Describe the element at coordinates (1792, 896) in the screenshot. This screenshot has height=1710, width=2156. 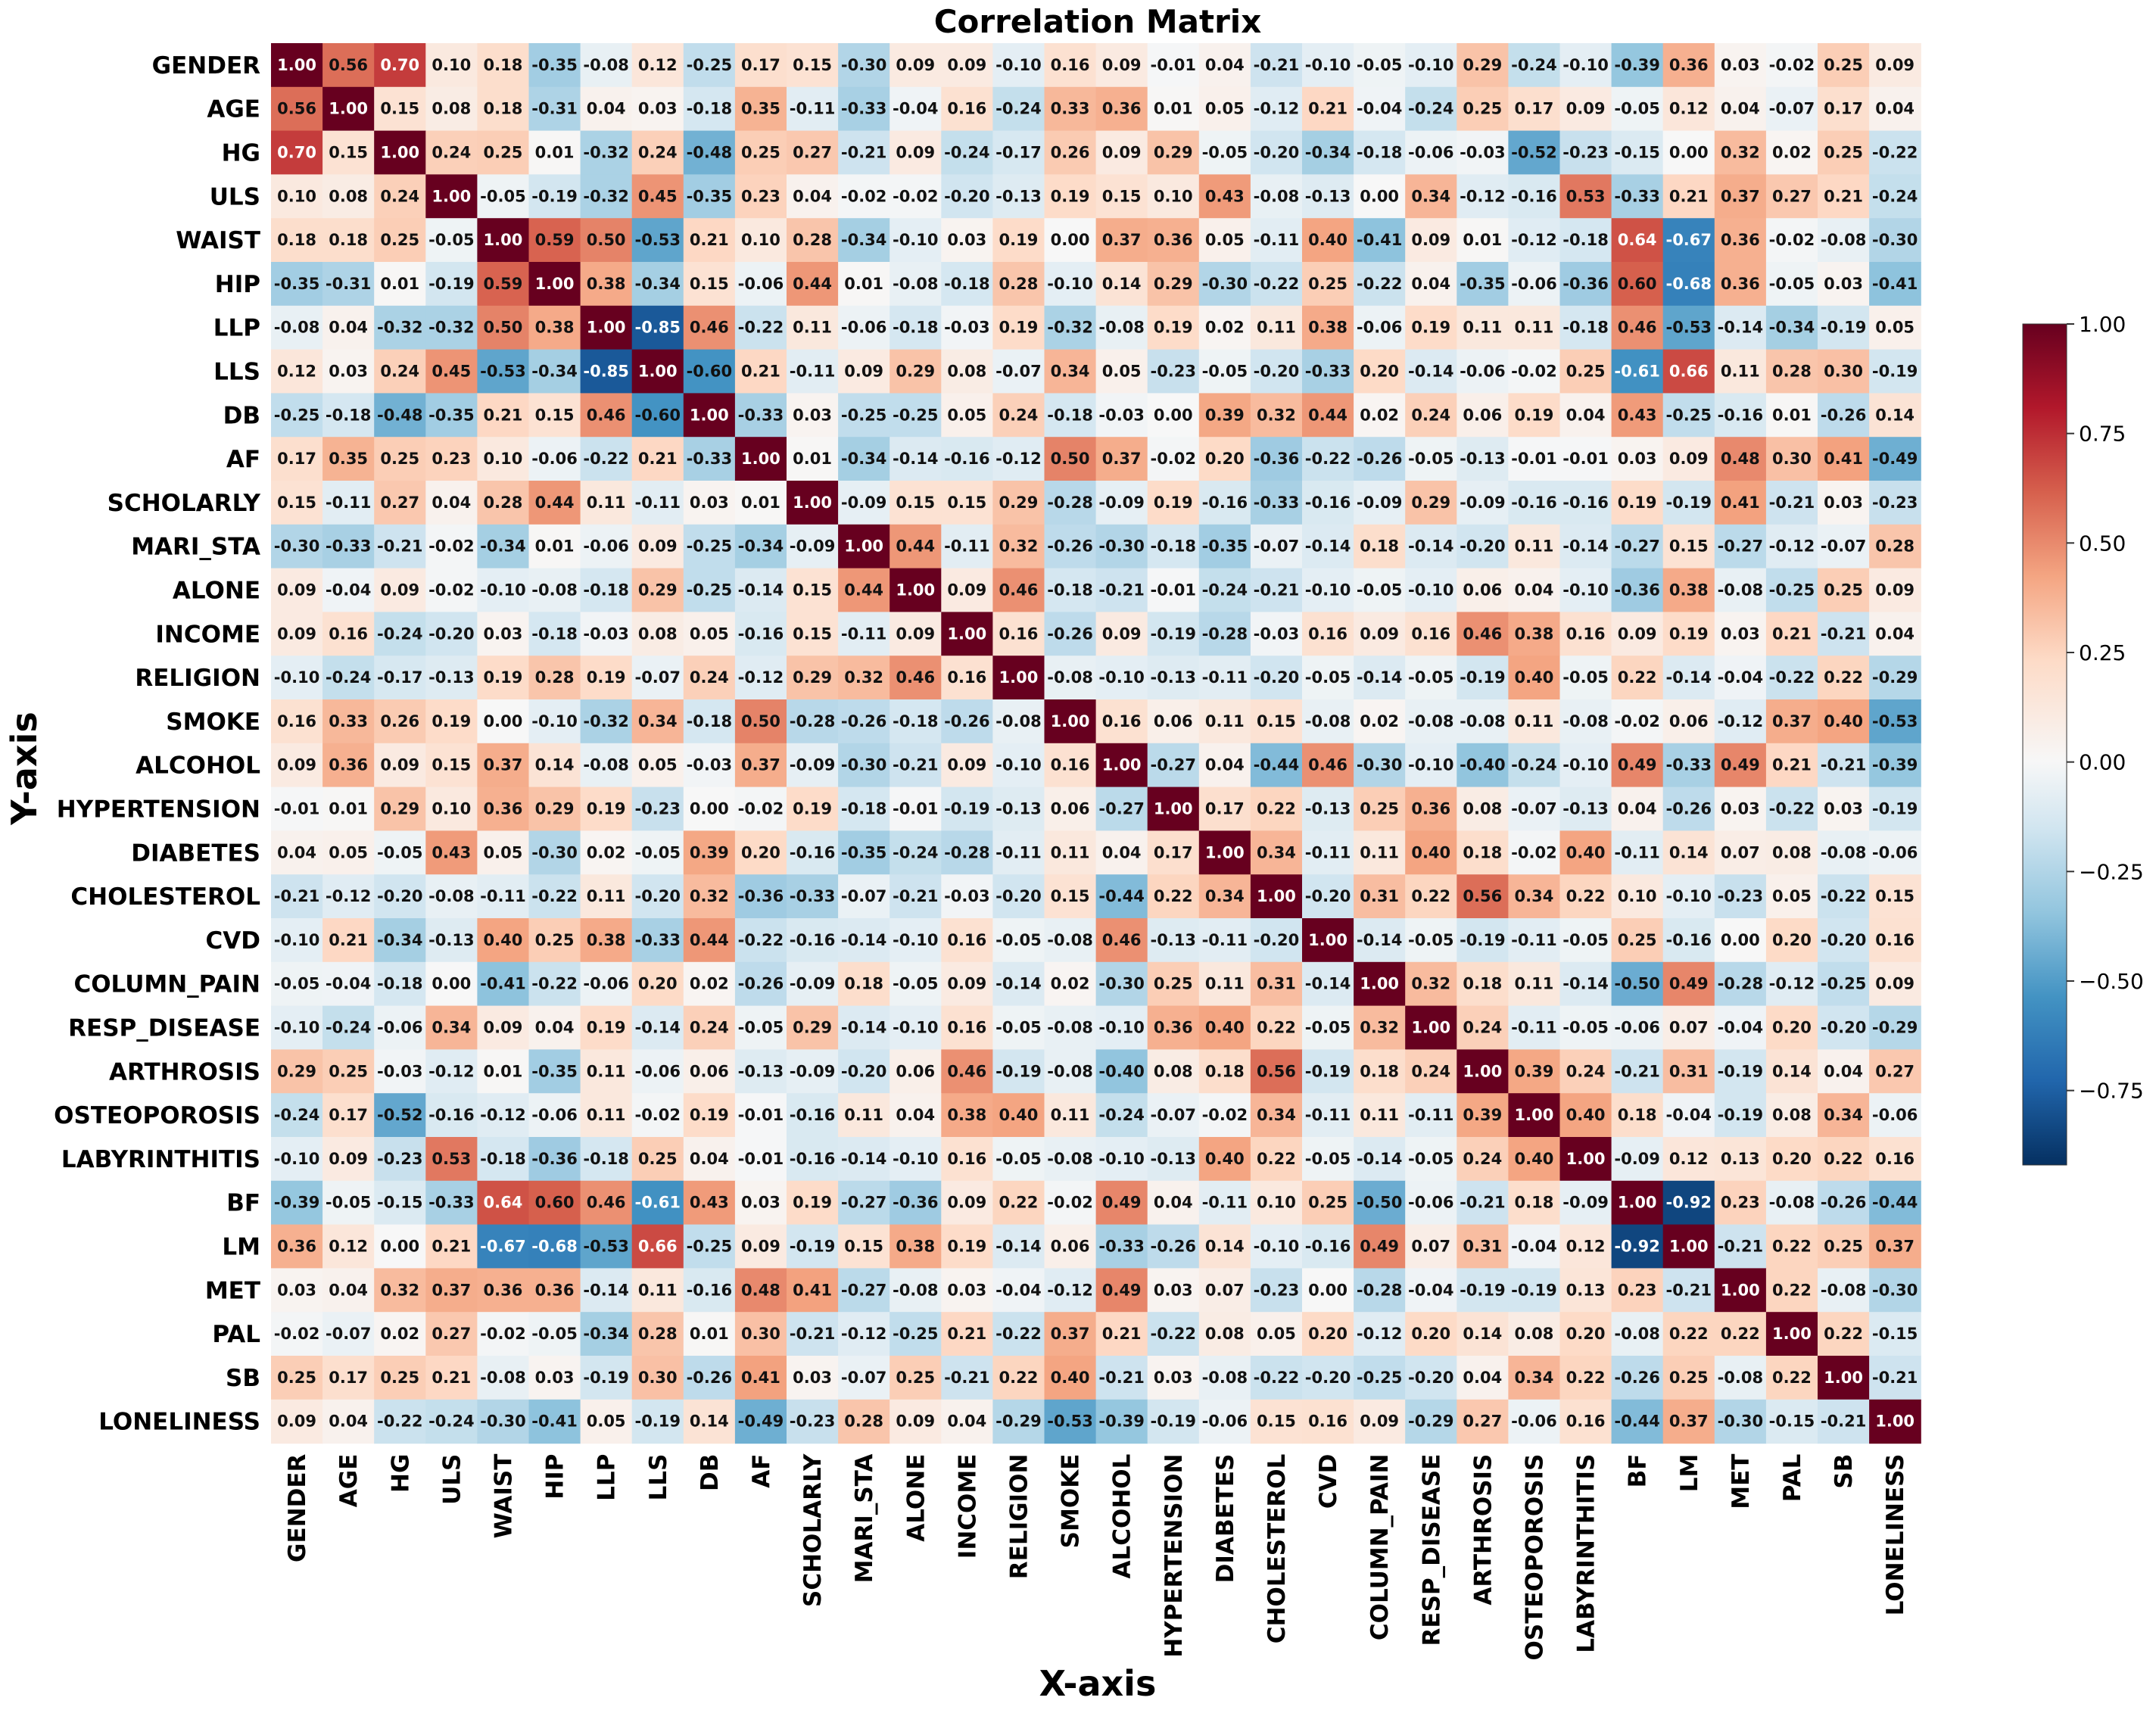
I see `cell-value-label: 0.05` at that location.